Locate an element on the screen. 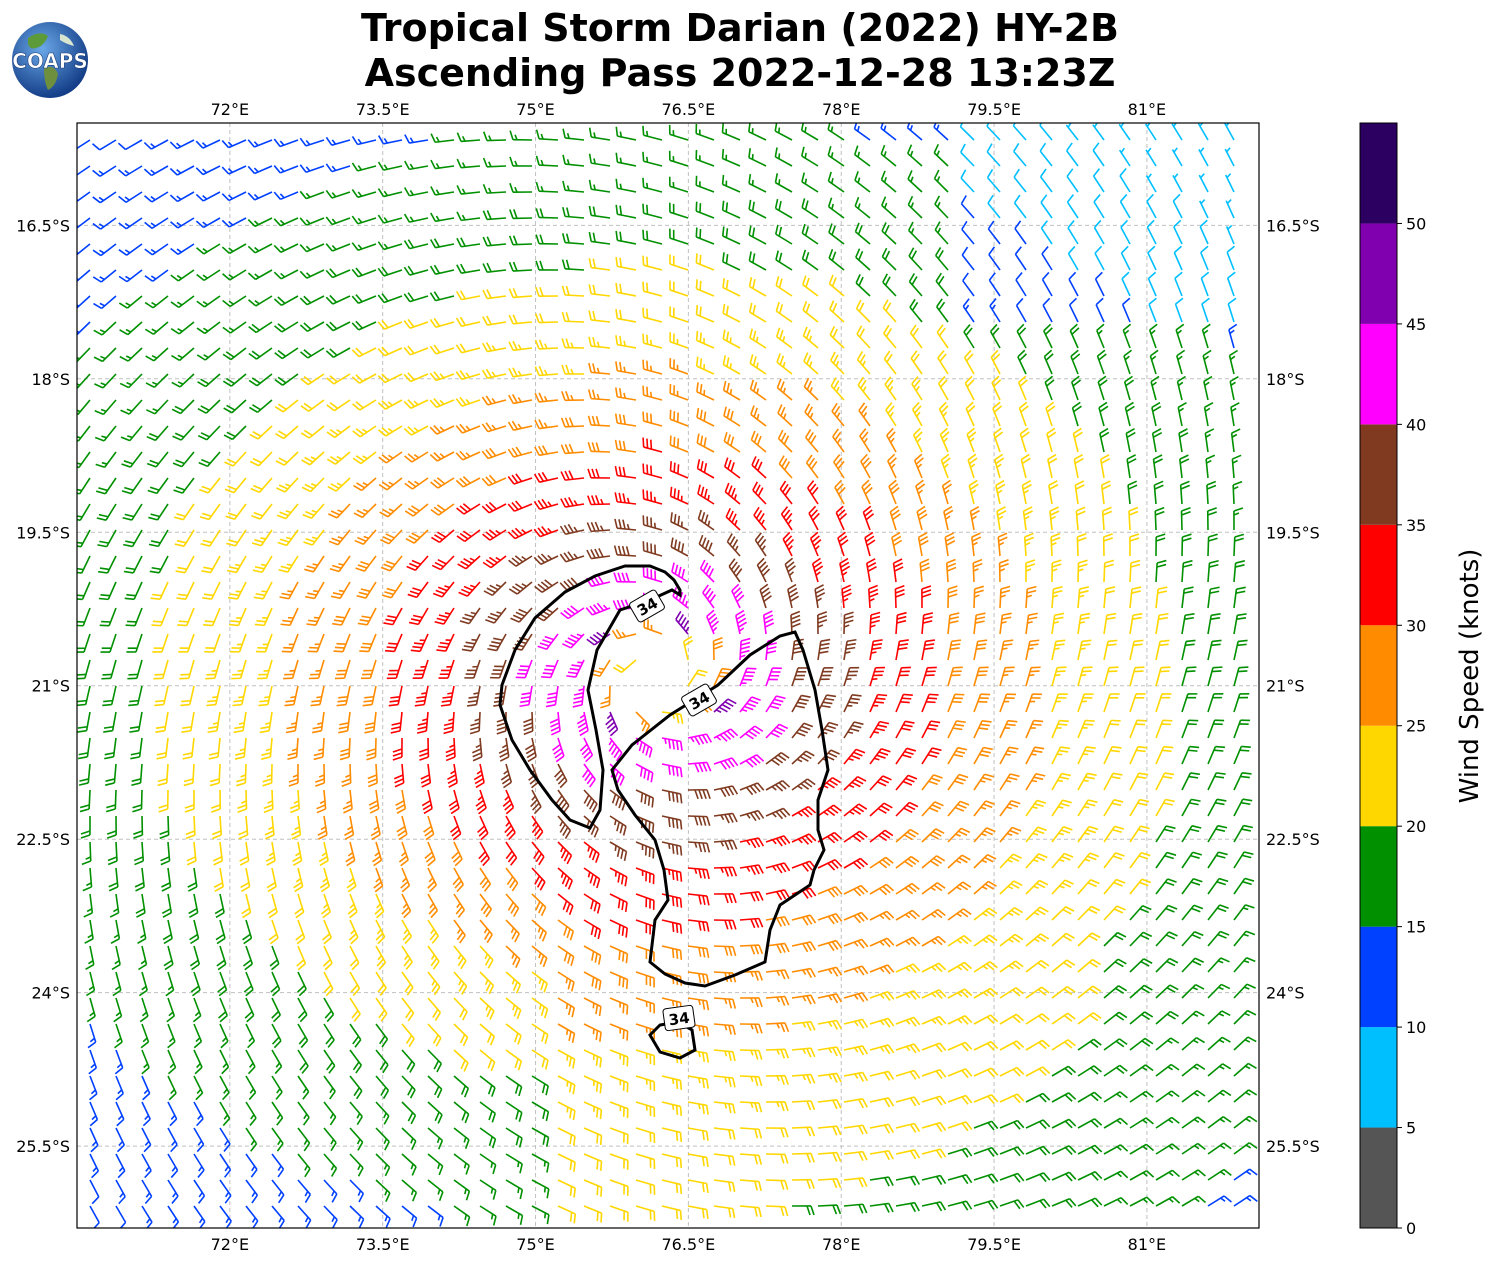 This screenshot has width=1497, height=1264. colorbar-segment is located at coordinates (1378, 273).